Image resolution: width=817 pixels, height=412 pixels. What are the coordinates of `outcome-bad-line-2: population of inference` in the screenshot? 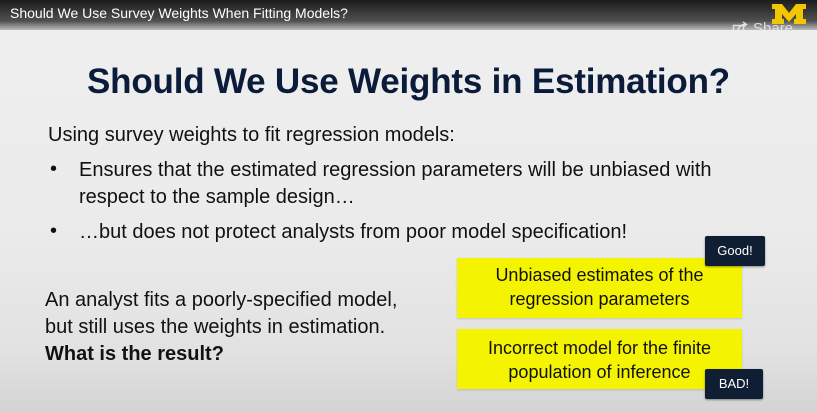 It's located at (599, 372).